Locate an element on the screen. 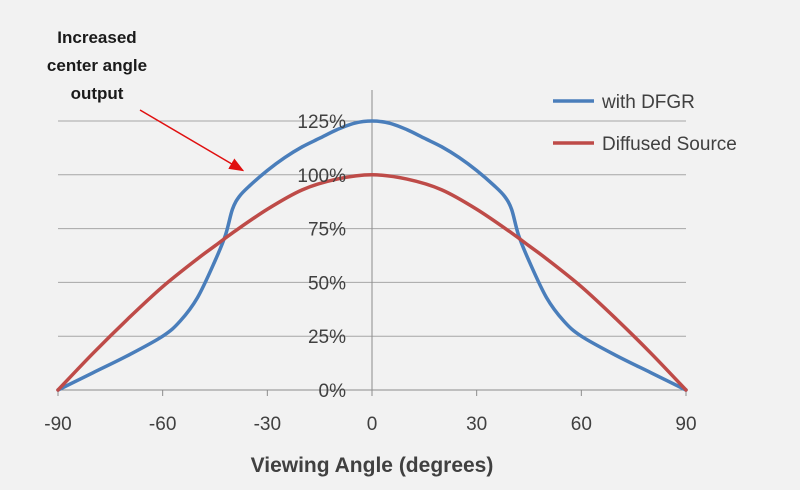 The width and height of the screenshot is (800, 490). y-tick-label-5: 125% is located at coordinates (321, 122).